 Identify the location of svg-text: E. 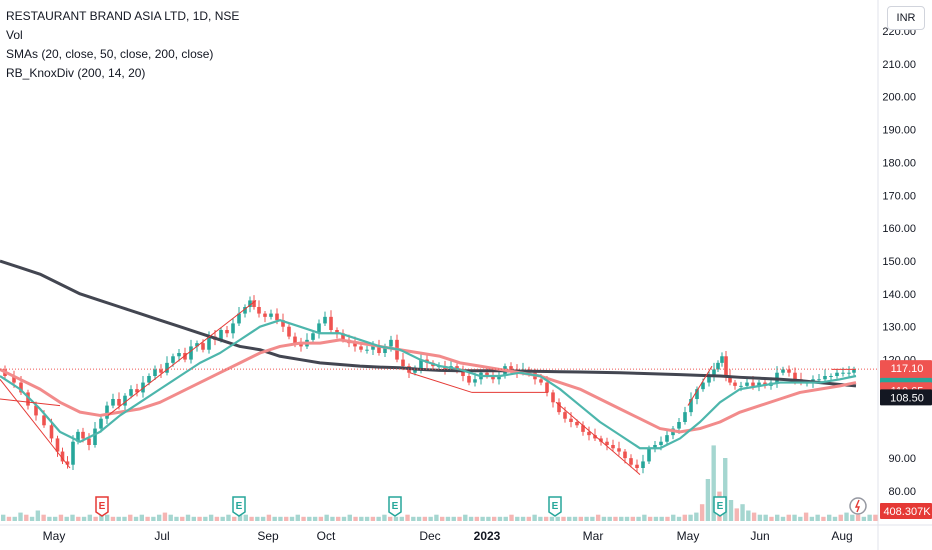
(720, 506).